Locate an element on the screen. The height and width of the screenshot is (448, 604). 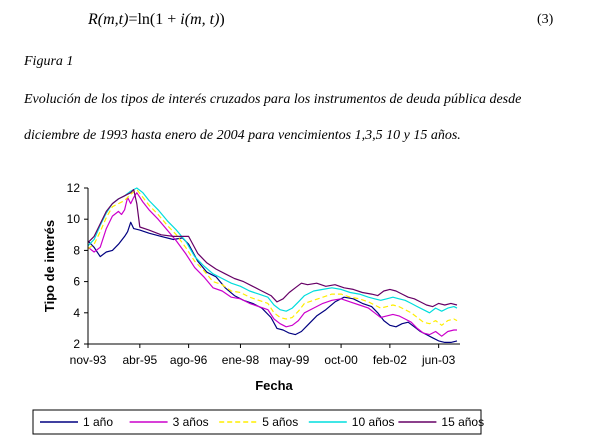
equation-var: i is located at coordinates (182, 19).